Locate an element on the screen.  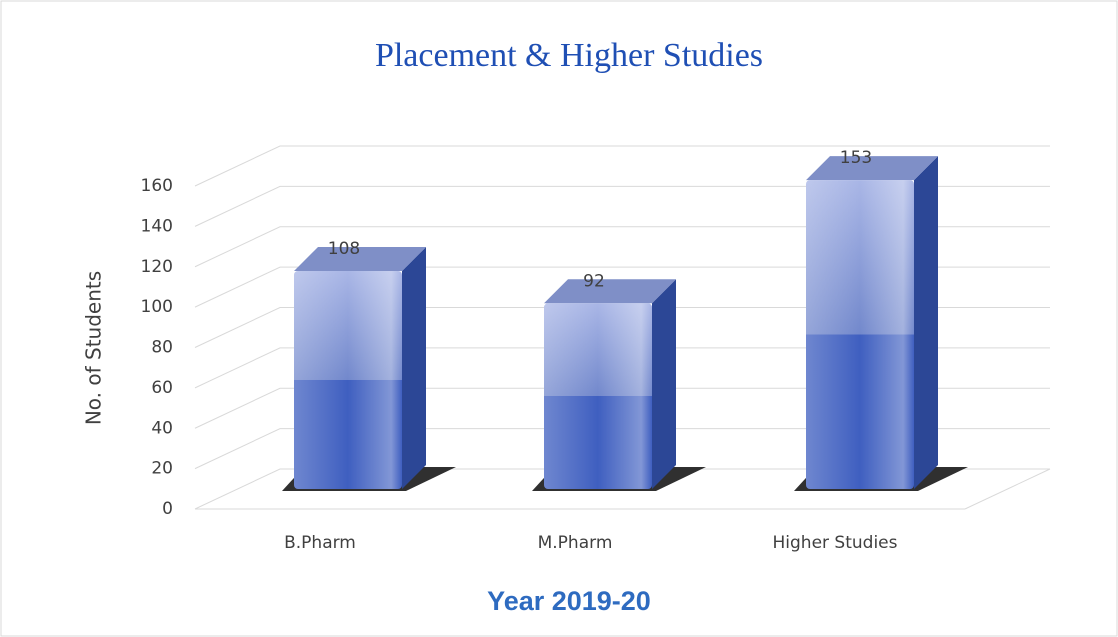
x-tick-label: M.Pharm is located at coordinates (575, 543).